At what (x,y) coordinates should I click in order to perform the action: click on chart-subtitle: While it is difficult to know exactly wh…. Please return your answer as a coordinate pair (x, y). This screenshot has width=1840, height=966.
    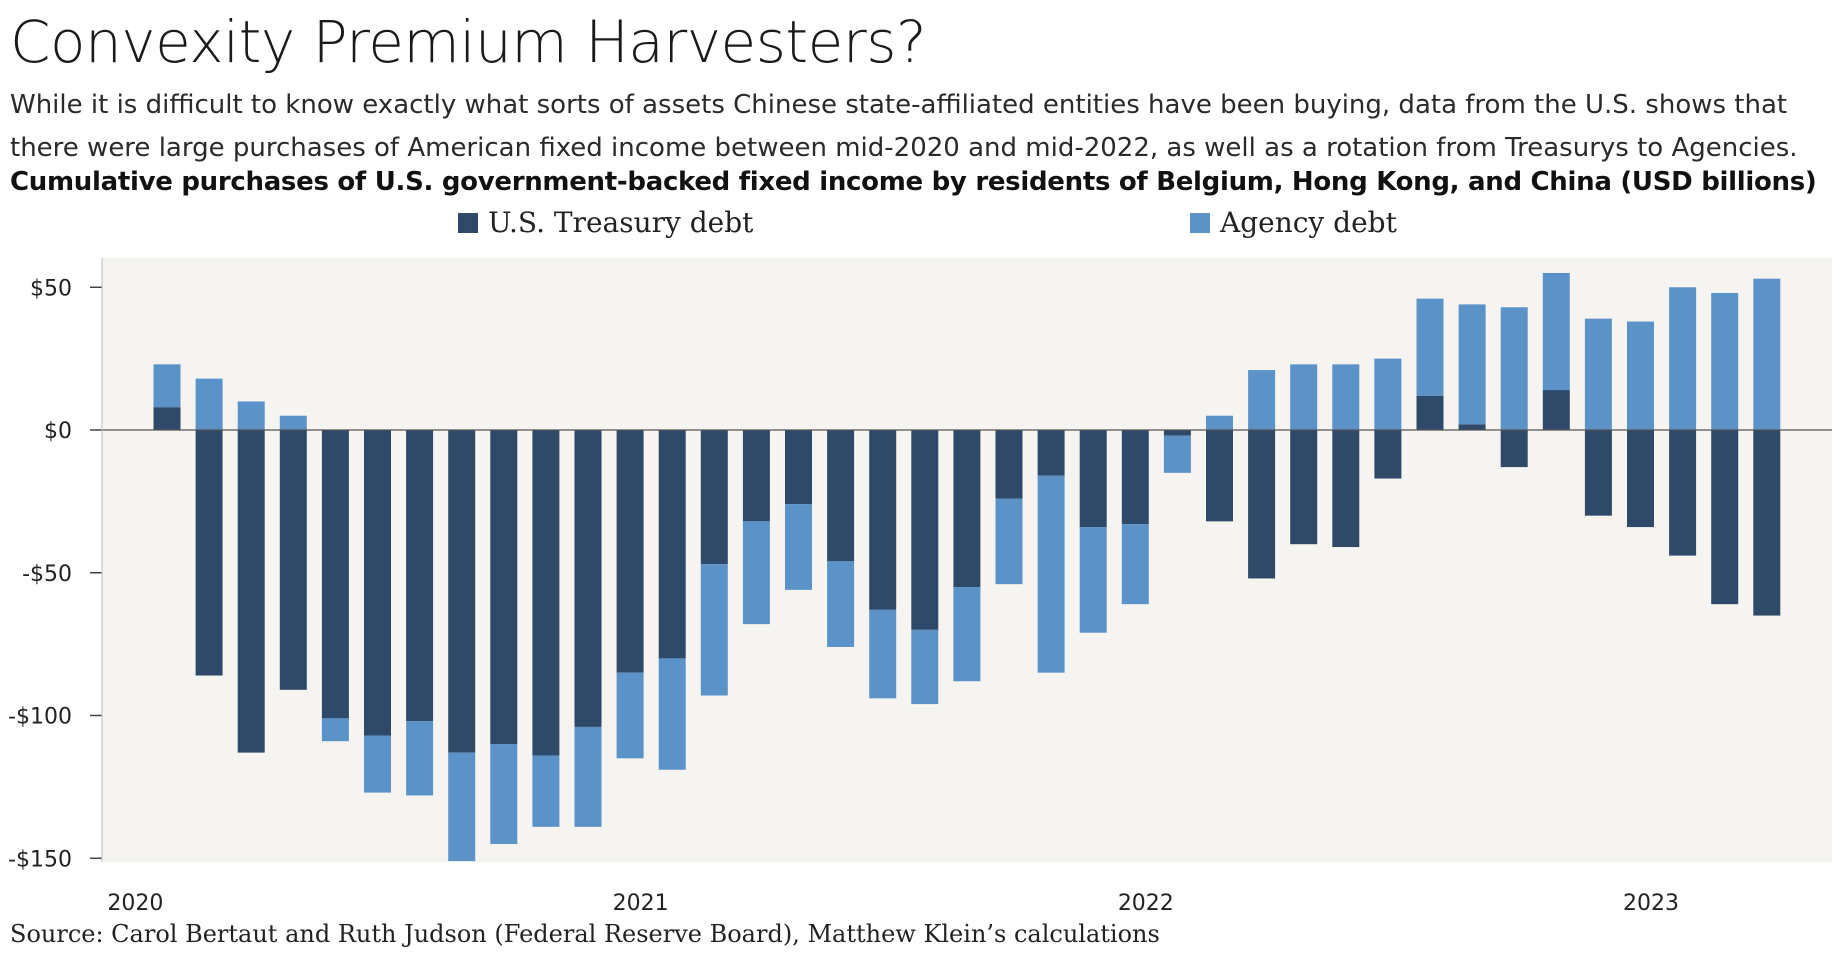
    Looking at the image, I should click on (904, 126).